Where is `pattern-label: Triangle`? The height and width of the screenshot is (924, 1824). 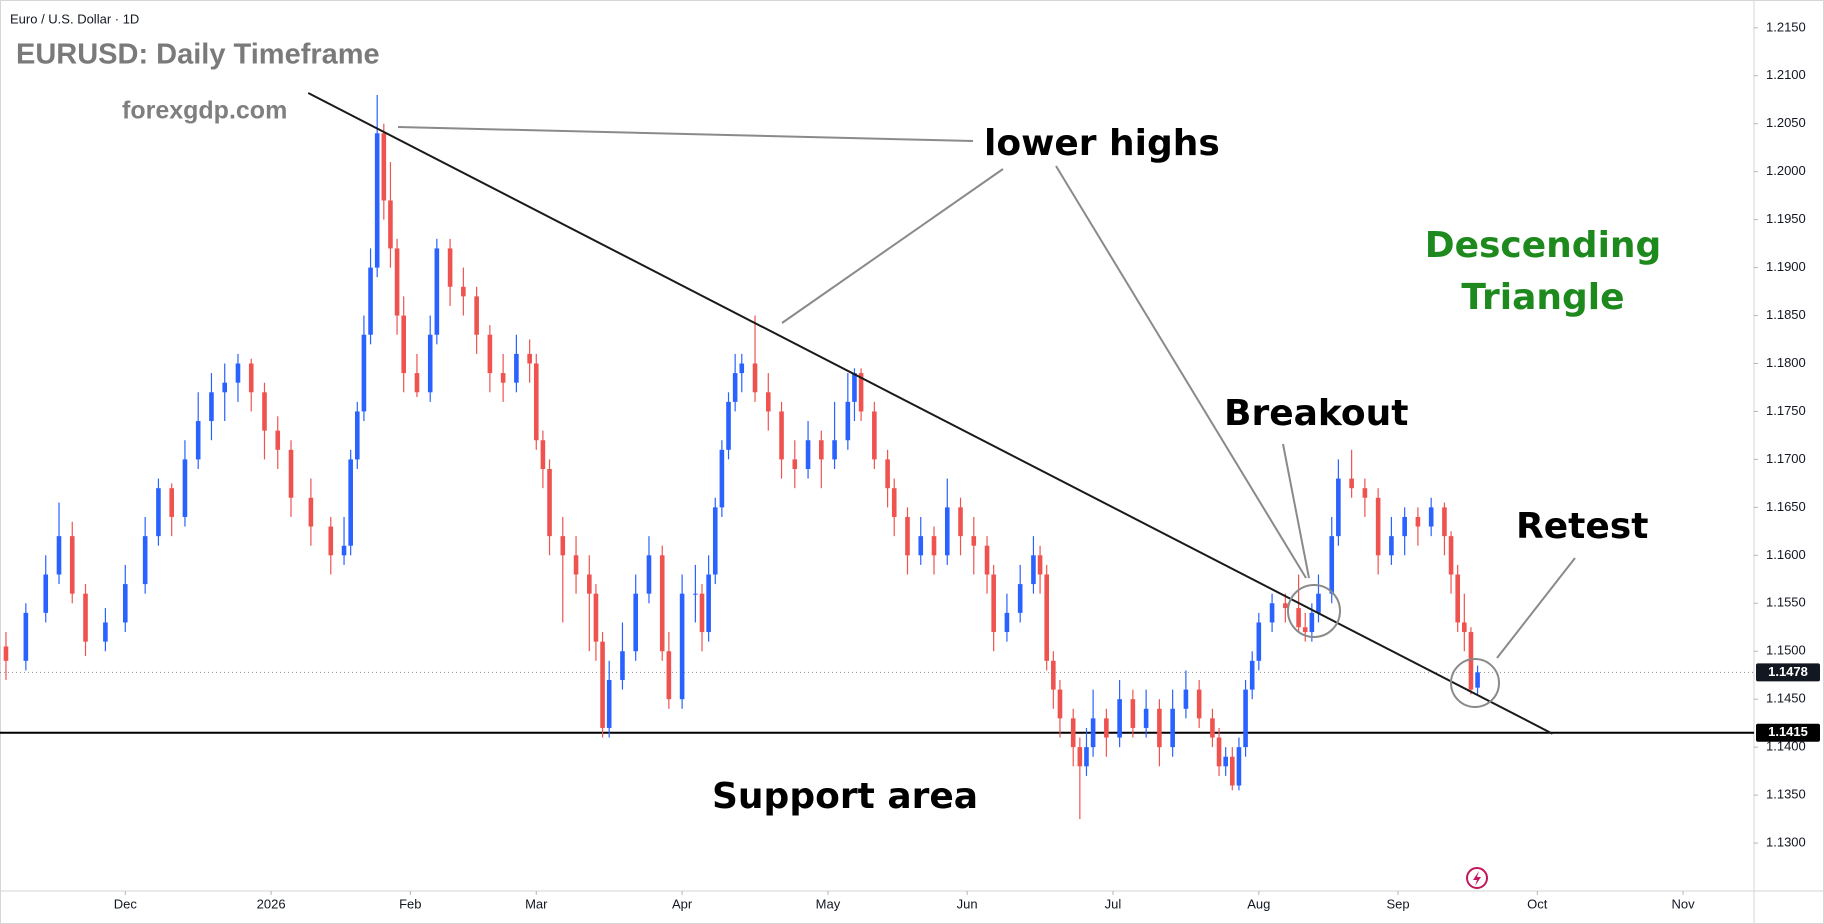 pattern-label: Triangle is located at coordinates (1542, 297).